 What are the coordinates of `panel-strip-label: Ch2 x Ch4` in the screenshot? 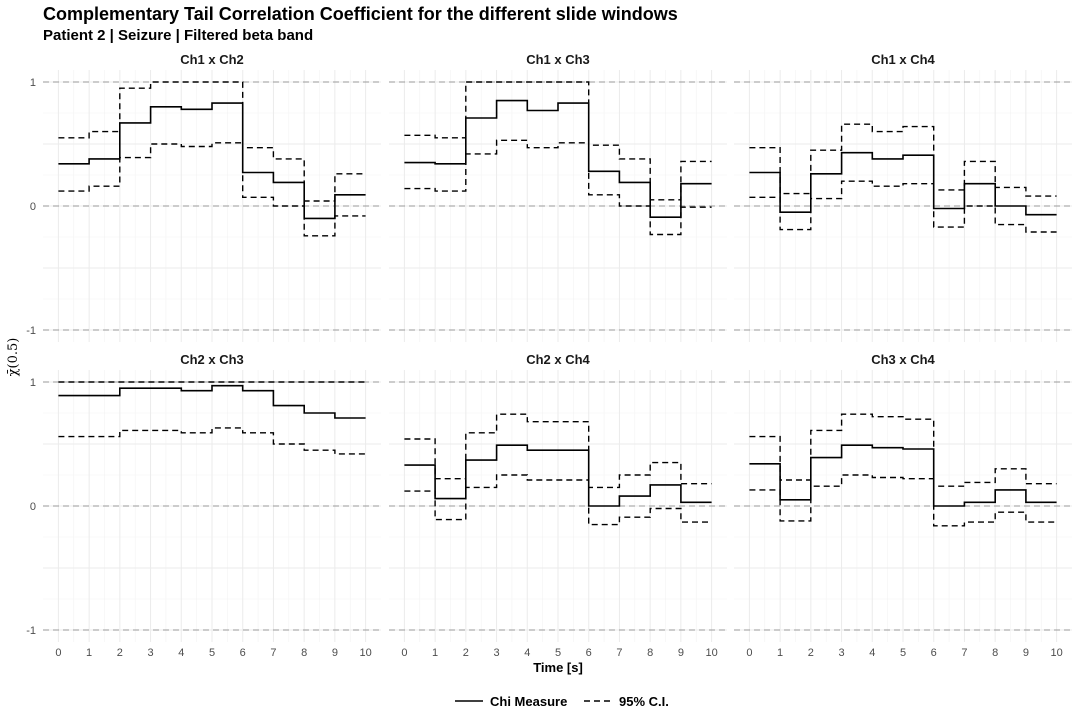 It's located at (558, 359).